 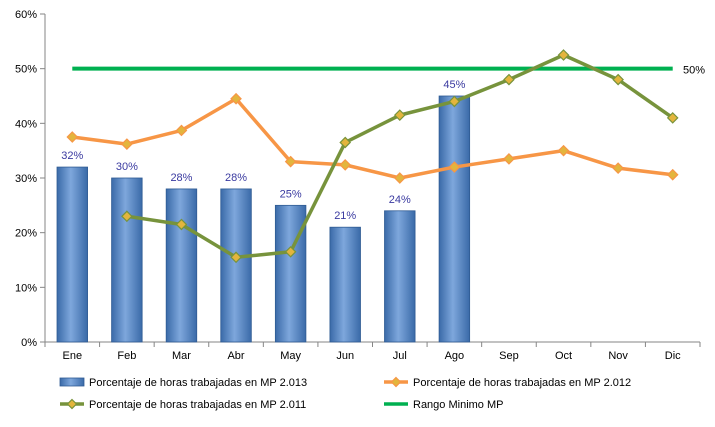 What do you see at coordinates (400, 356) in the screenshot?
I see `x-tick-label: Jul` at bounding box center [400, 356].